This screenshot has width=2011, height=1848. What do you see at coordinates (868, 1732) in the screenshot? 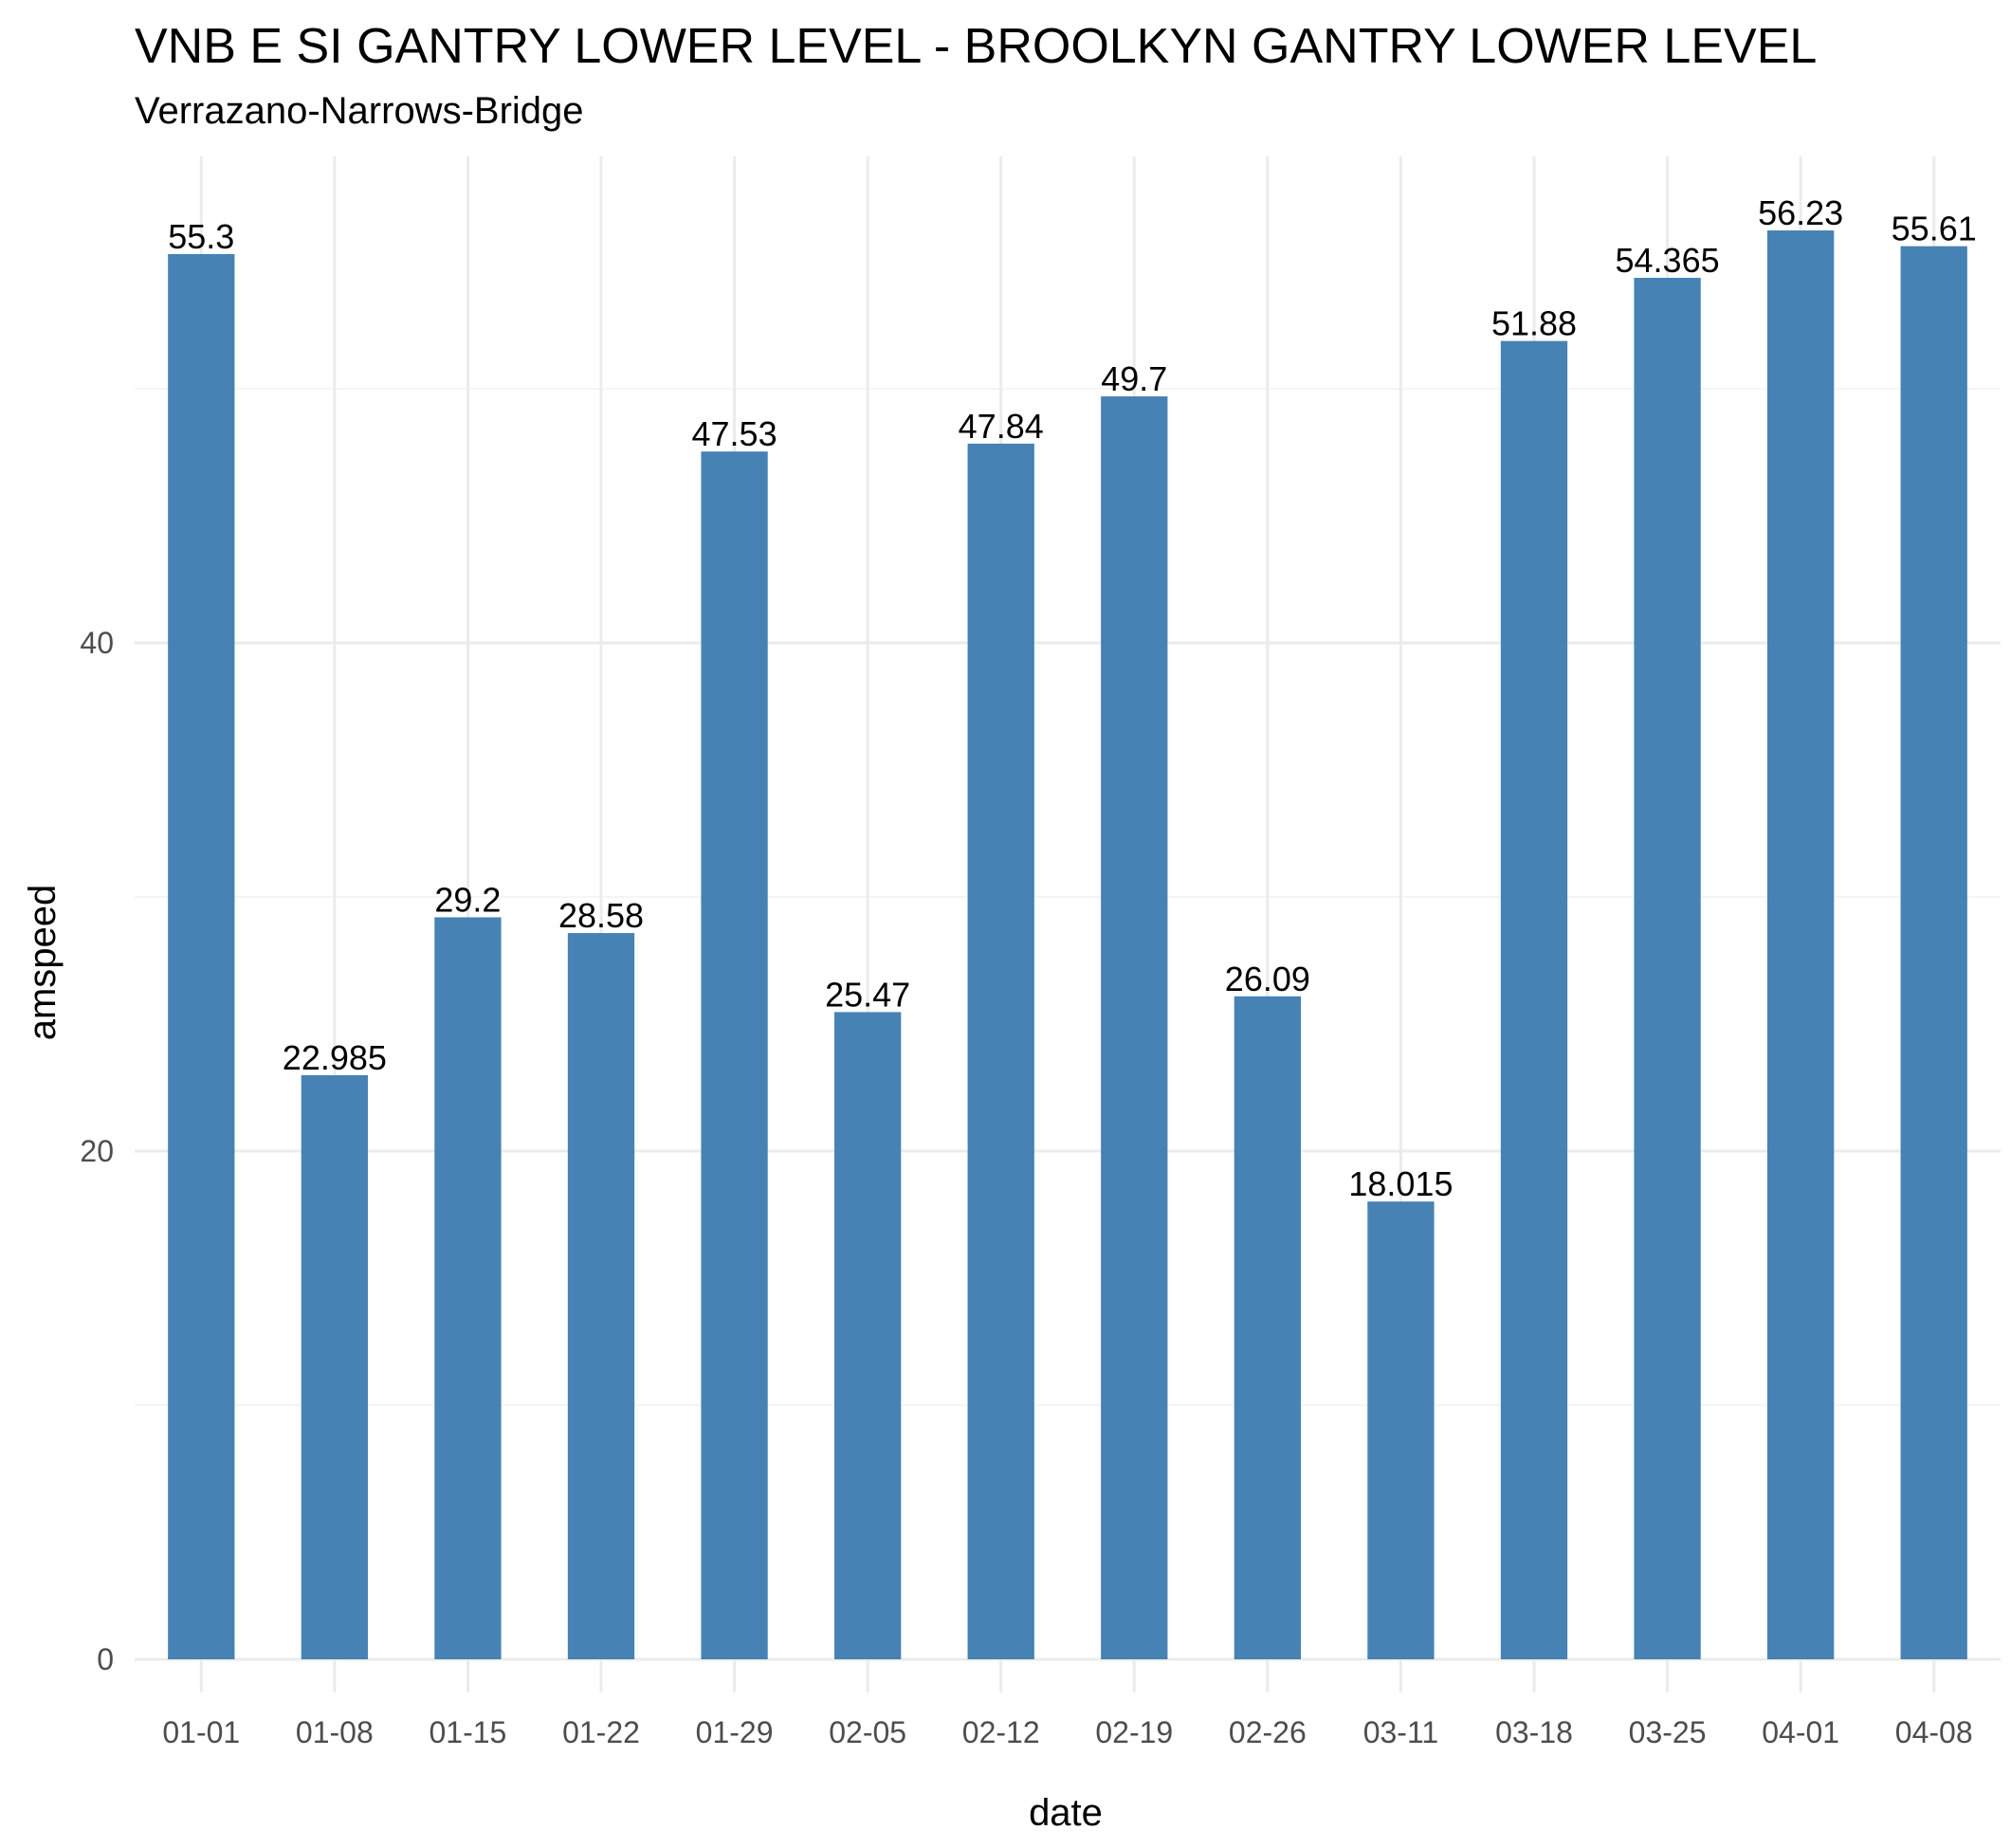
I see `x-tick-label: 02-05` at bounding box center [868, 1732].